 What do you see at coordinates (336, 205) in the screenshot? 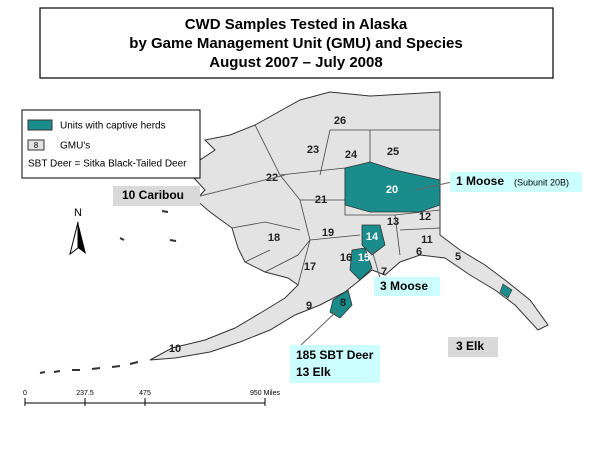
I see `unit-boundaries` at bounding box center [336, 205].